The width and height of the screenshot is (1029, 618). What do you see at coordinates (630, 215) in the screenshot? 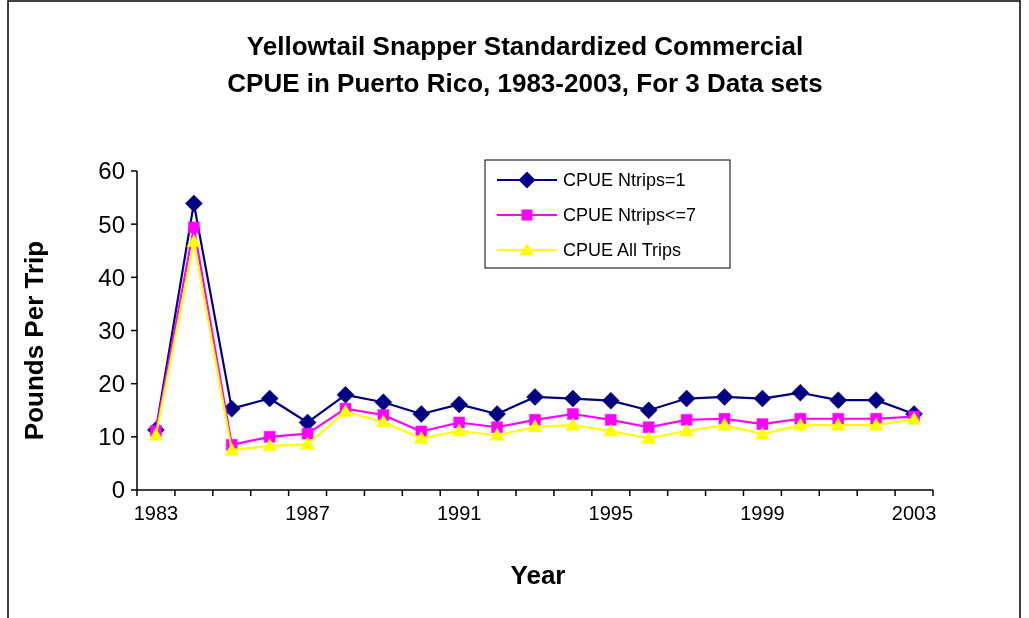
I see `legend-label: CPUE Ntrips<=7` at bounding box center [630, 215].